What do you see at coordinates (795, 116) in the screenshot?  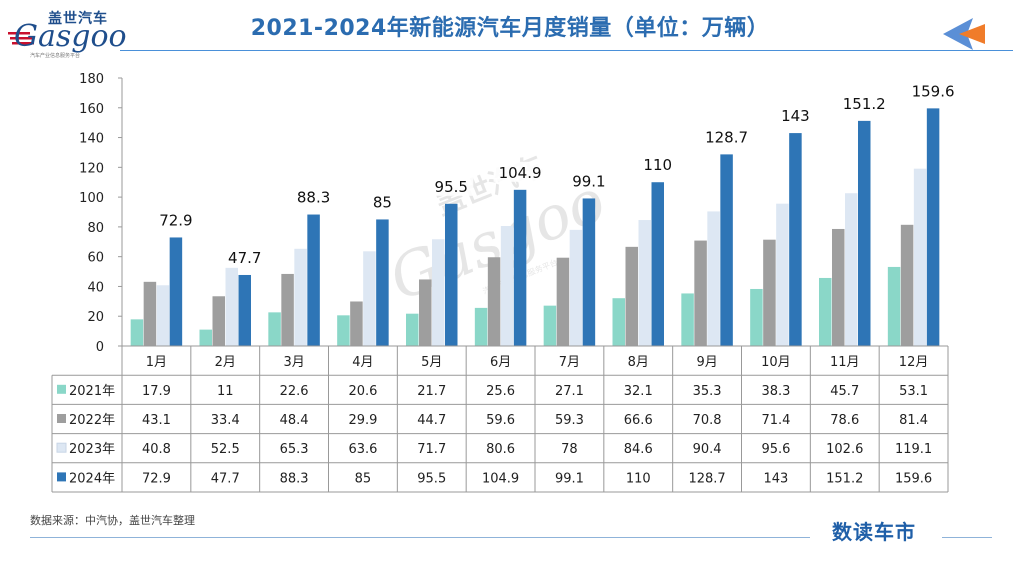 I see `data-label-2024: 143` at bounding box center [795, 116].